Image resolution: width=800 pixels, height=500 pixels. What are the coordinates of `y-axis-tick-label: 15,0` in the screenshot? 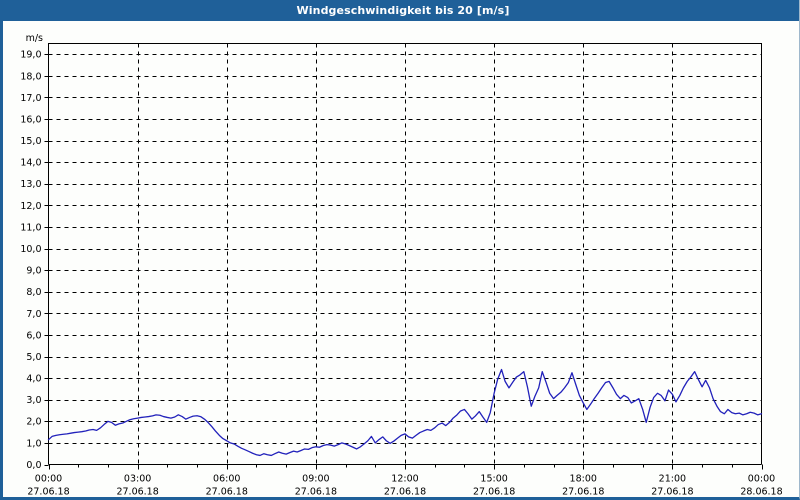 It's located at (30, 141).